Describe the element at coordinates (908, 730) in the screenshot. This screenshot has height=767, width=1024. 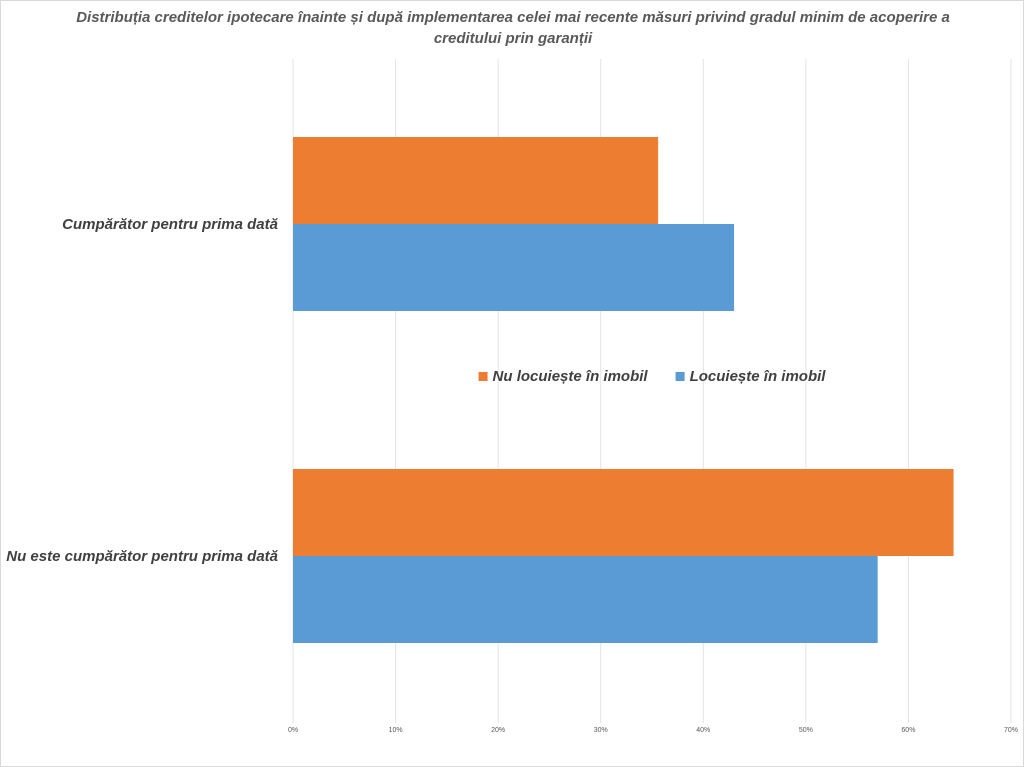
I see `x-tick-label: 60%` at that location.